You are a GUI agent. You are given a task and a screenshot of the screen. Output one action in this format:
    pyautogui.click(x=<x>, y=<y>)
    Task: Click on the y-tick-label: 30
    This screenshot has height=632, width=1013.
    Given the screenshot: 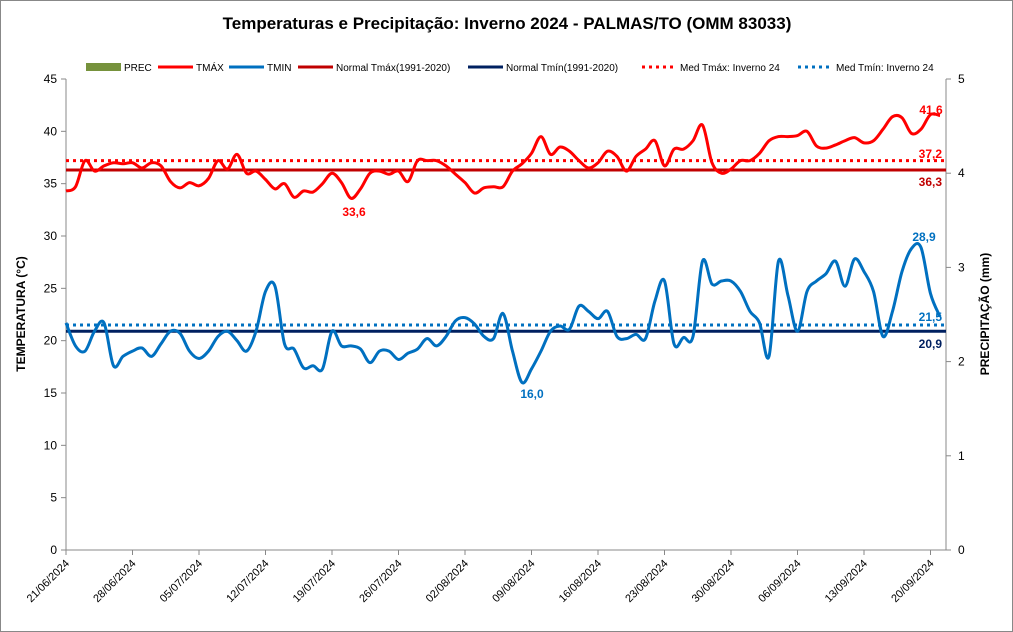 What is the action you would take?
    pyautogui.click(x=51, y=236)
    